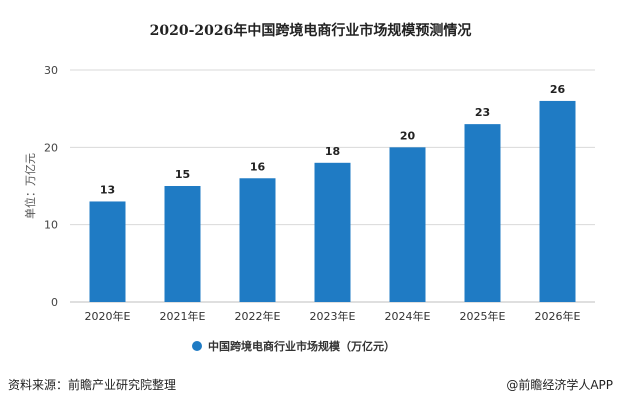 This screenshot has height=403, width=621. Describe the element at coordinates (408, 135) in the screenshot. I see `data-label: 20` at that location.